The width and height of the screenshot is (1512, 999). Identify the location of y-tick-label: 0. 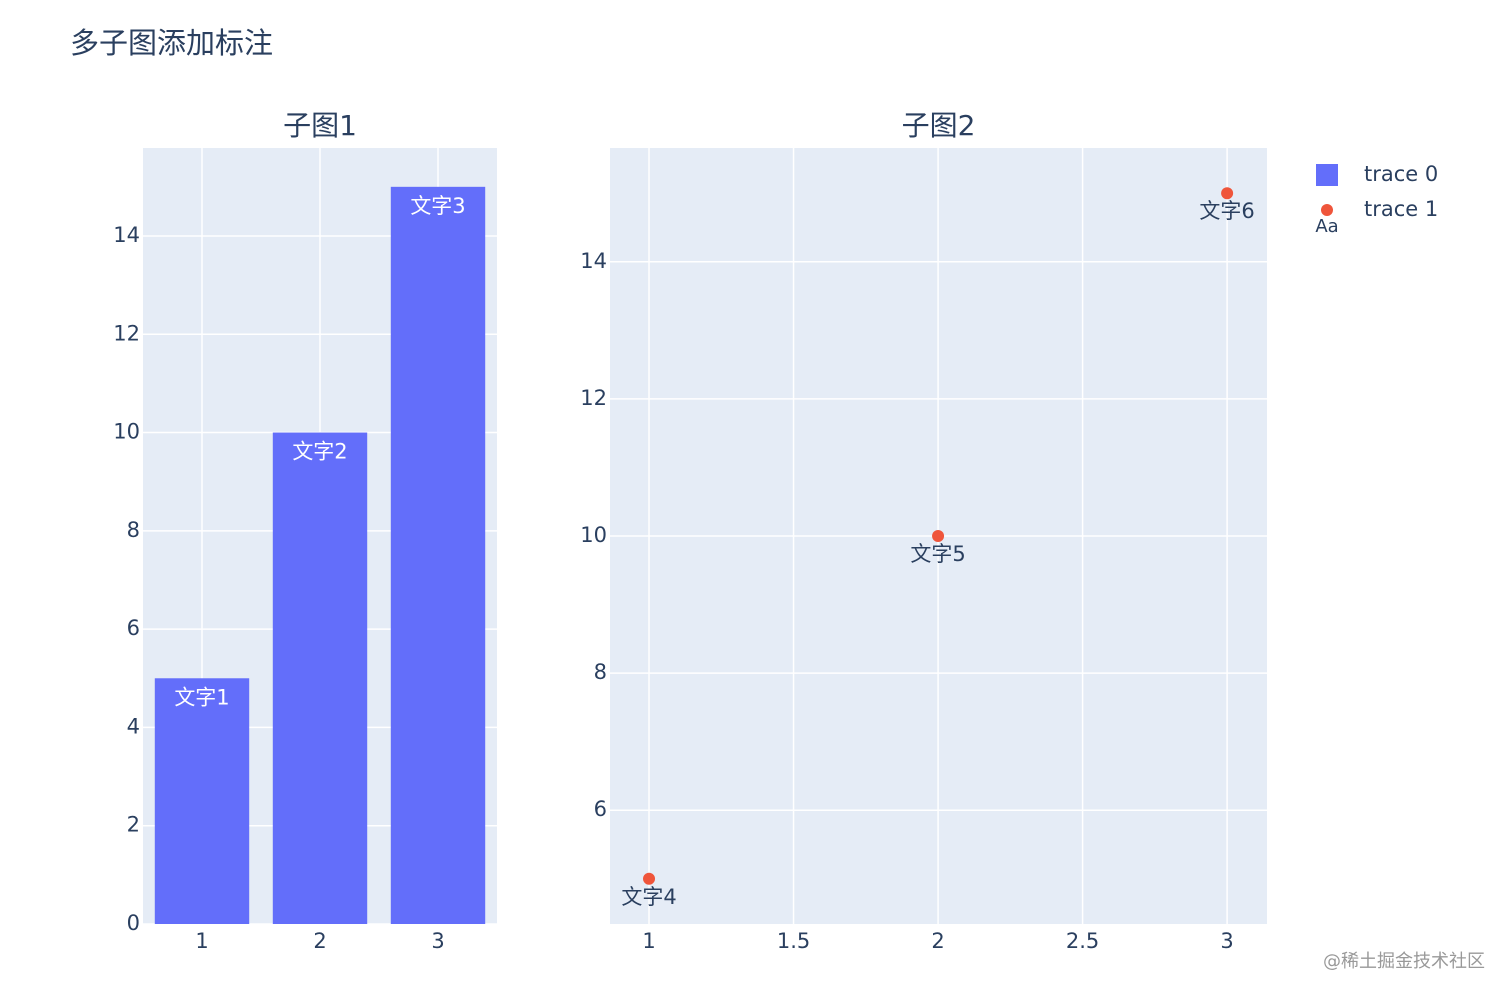
(133, 923).